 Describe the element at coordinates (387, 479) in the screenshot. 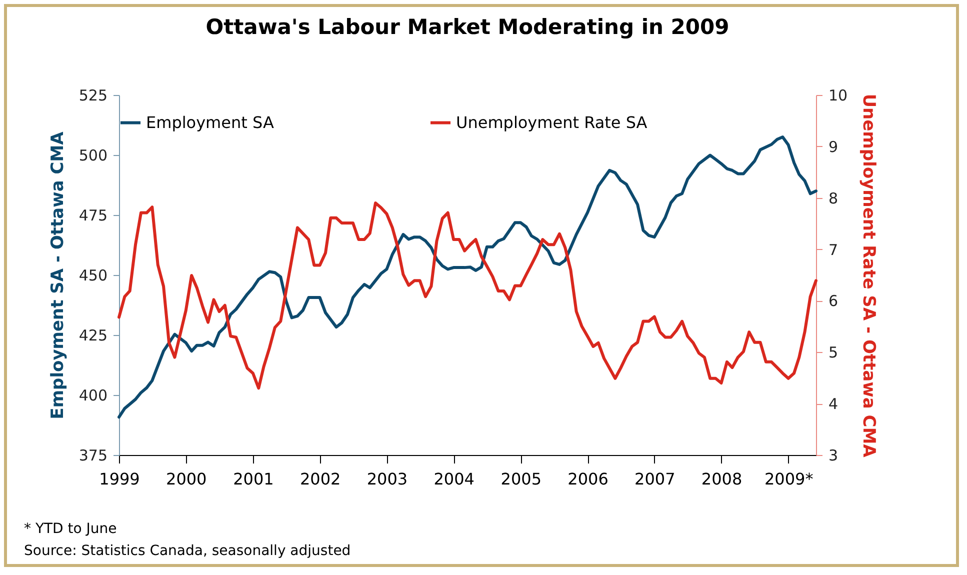

I see `x-tick-label: 2003` at that location.